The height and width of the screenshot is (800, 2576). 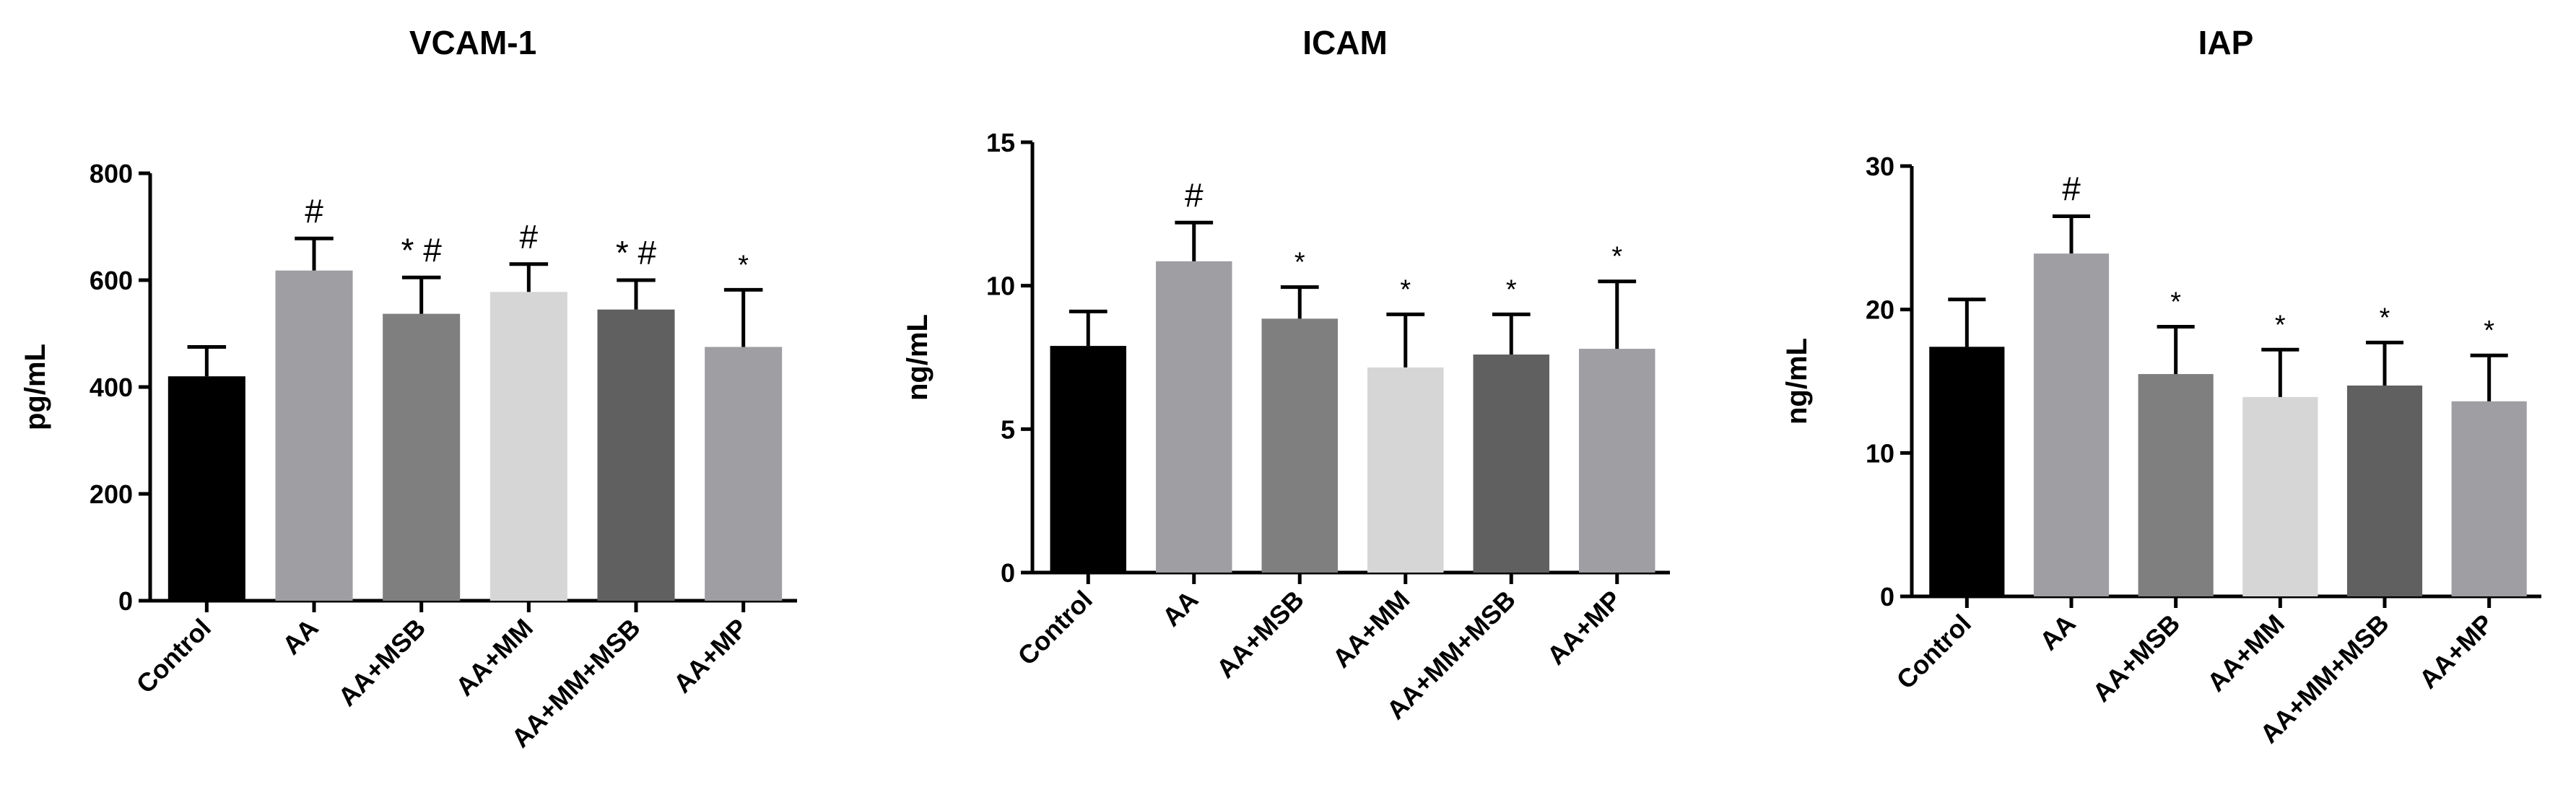 I want to click on y-tick-label: 15, so click(x=1001, y=143).